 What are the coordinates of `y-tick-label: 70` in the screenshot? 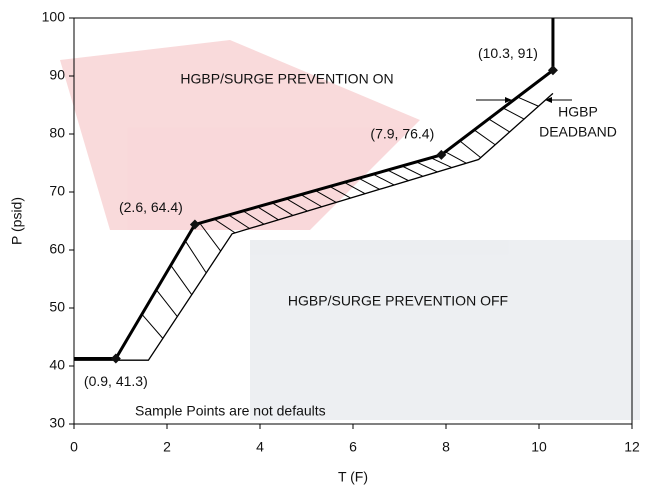 It's located at (57, 191).